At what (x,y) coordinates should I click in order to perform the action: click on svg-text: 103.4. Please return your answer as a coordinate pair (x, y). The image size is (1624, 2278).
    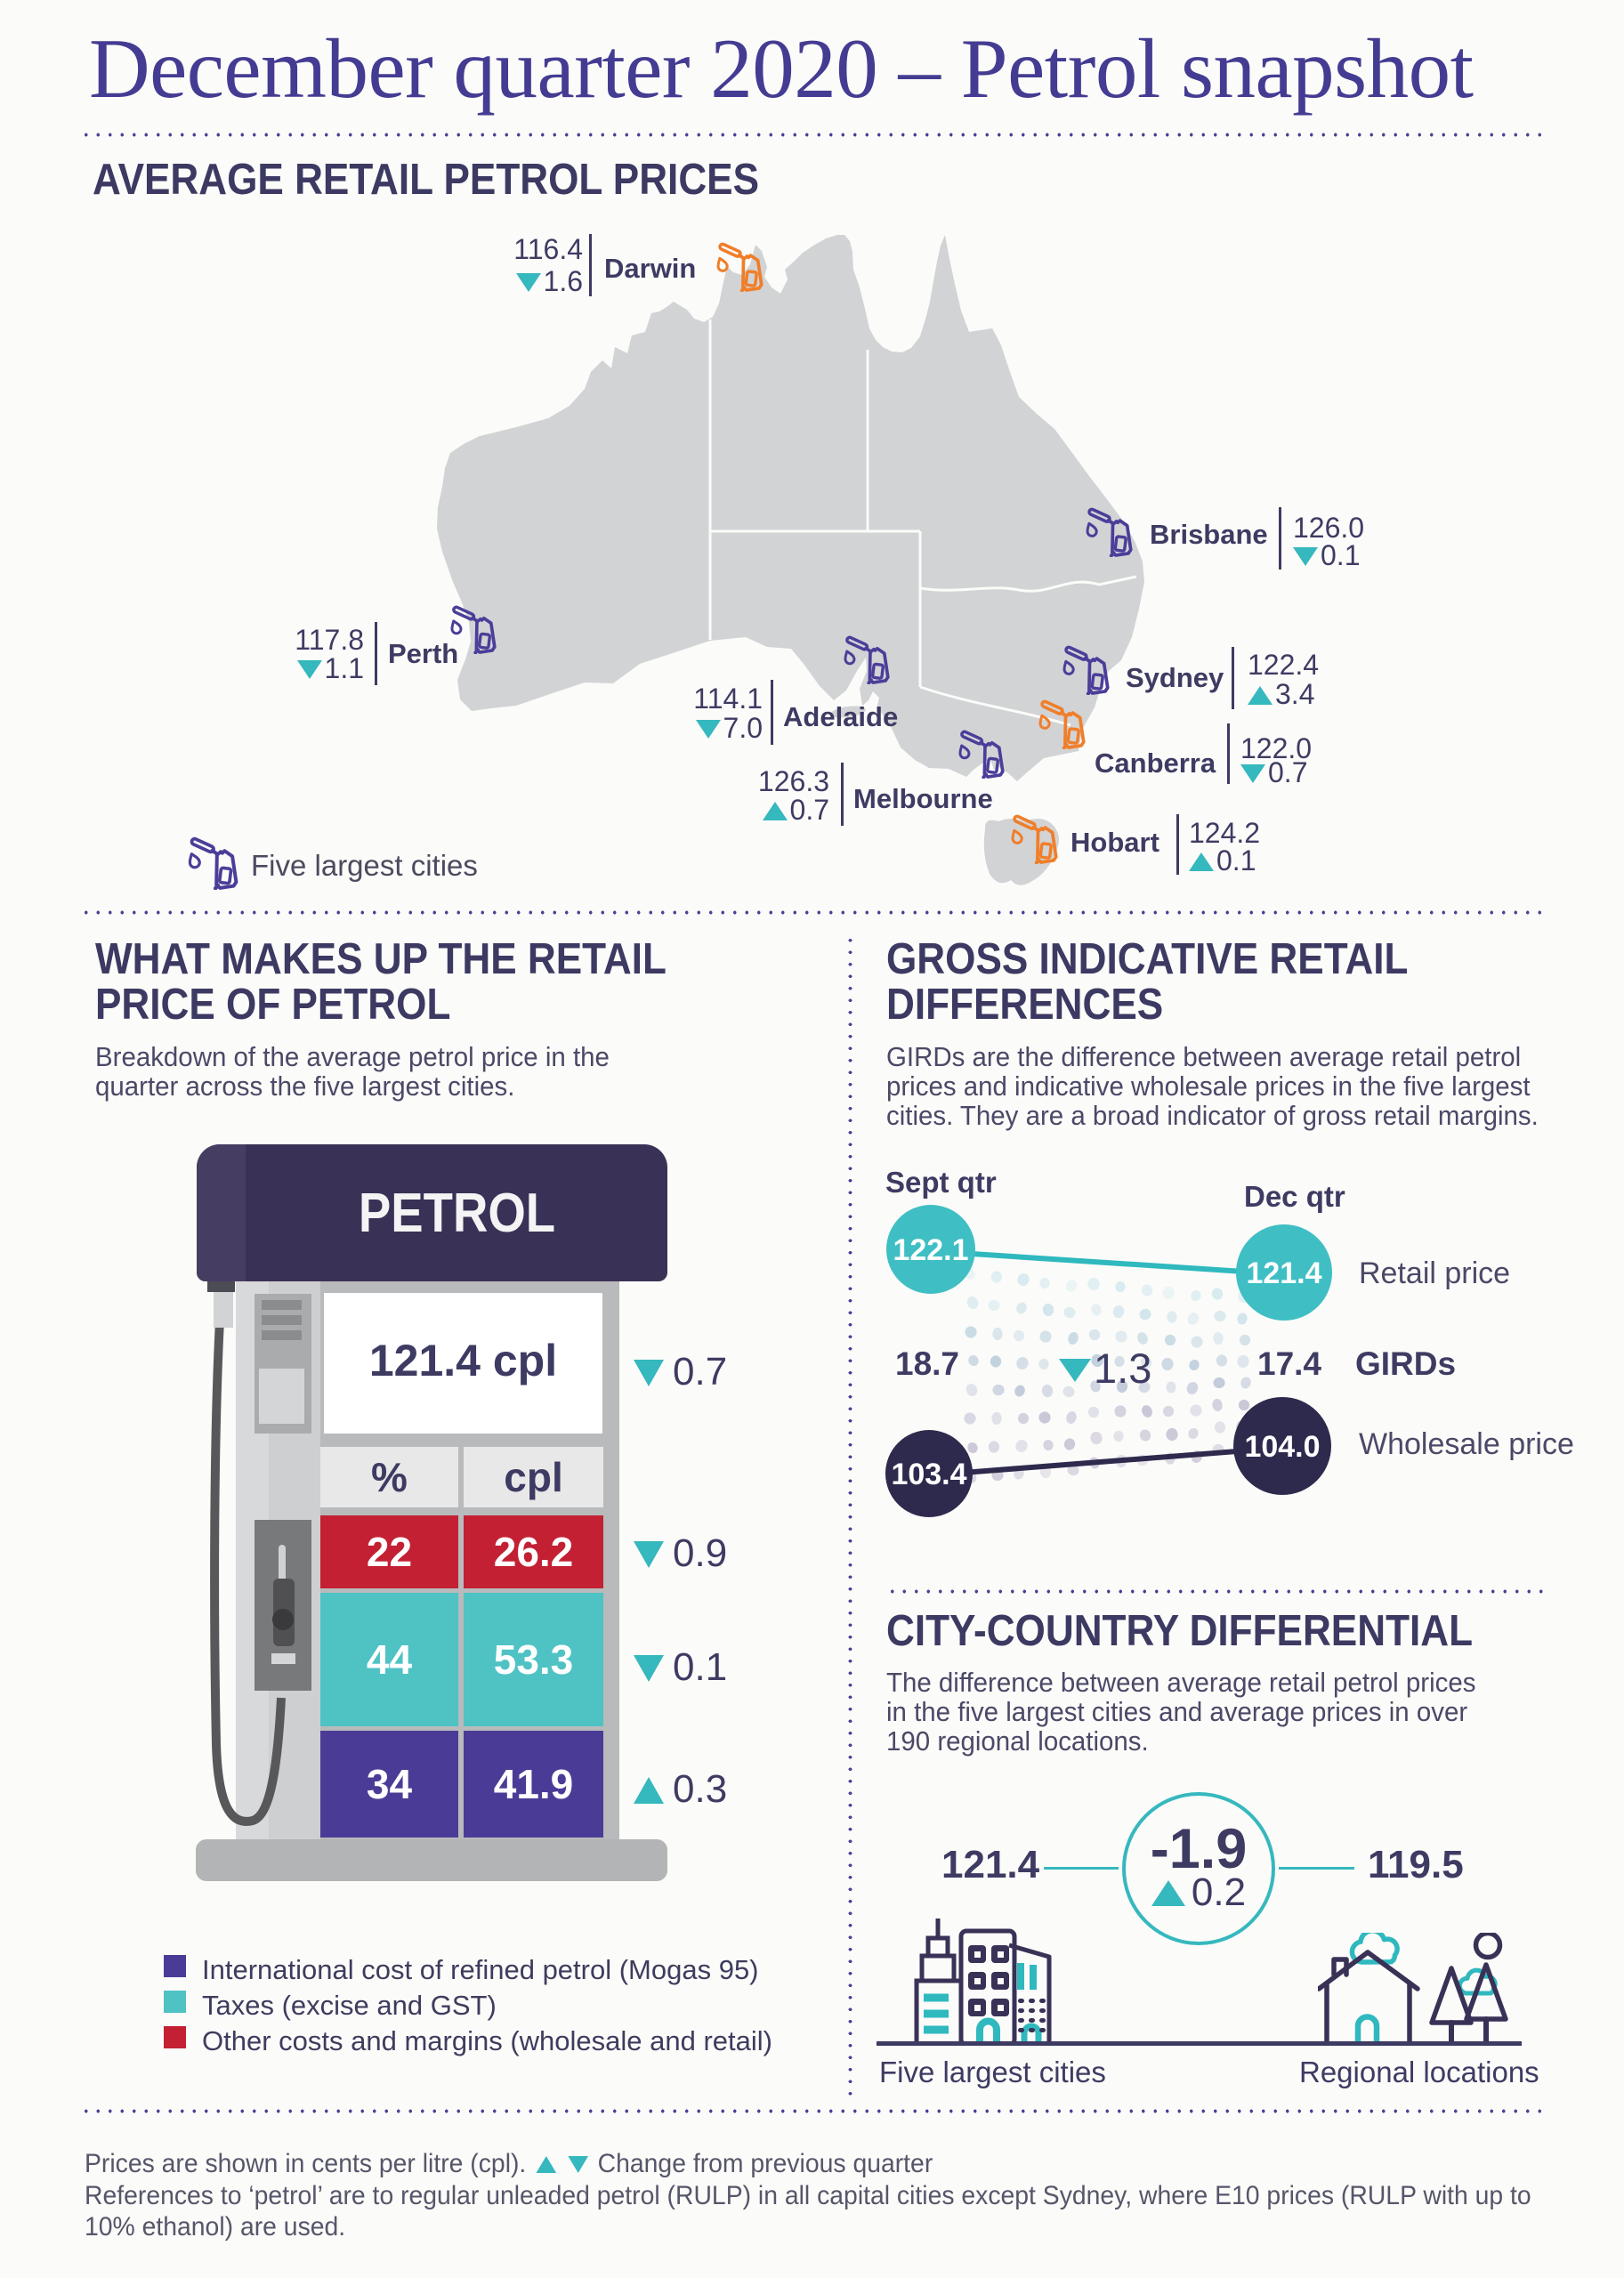
    Looking at the image, I should click on (928, 1475).